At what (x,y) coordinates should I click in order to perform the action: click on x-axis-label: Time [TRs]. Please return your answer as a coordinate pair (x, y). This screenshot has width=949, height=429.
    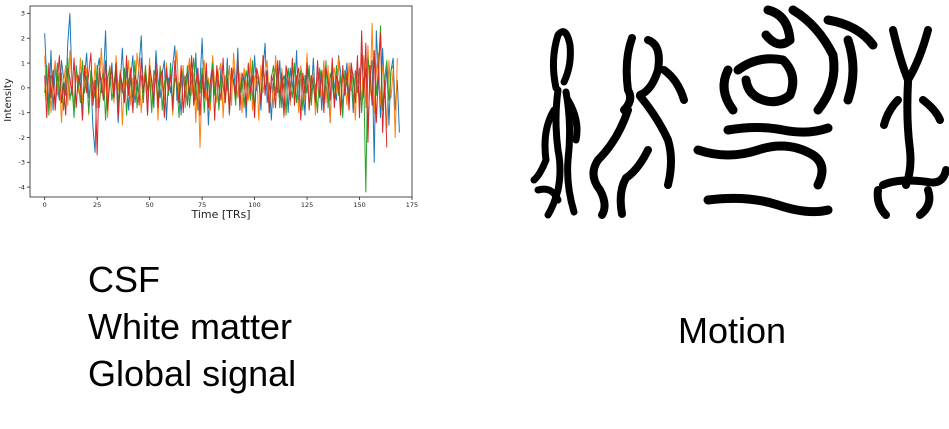
    Looking at the image, I should click on (220, 214).